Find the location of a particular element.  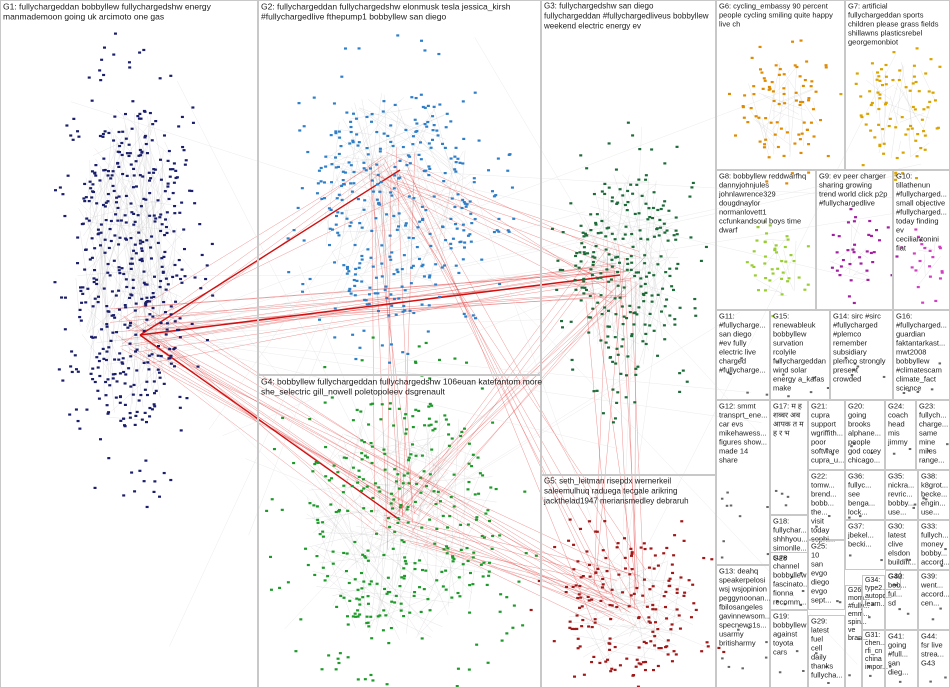

group-label: make is located at coordinates (782, 388).